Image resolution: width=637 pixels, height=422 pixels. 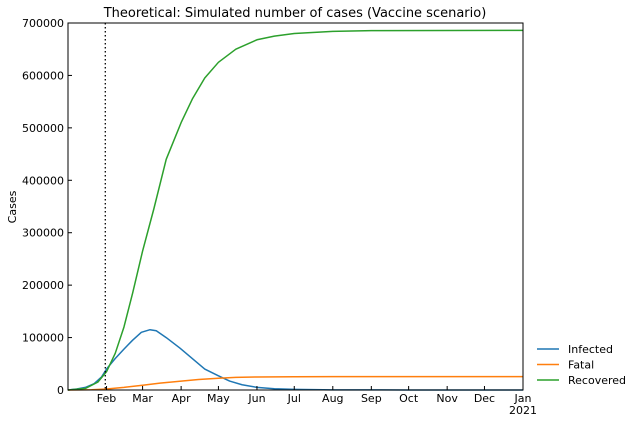 What do you see at coordinates (43, 128) in the screenshot?
I see `y-tick-label: 500000` at bounding box center [43, 128].